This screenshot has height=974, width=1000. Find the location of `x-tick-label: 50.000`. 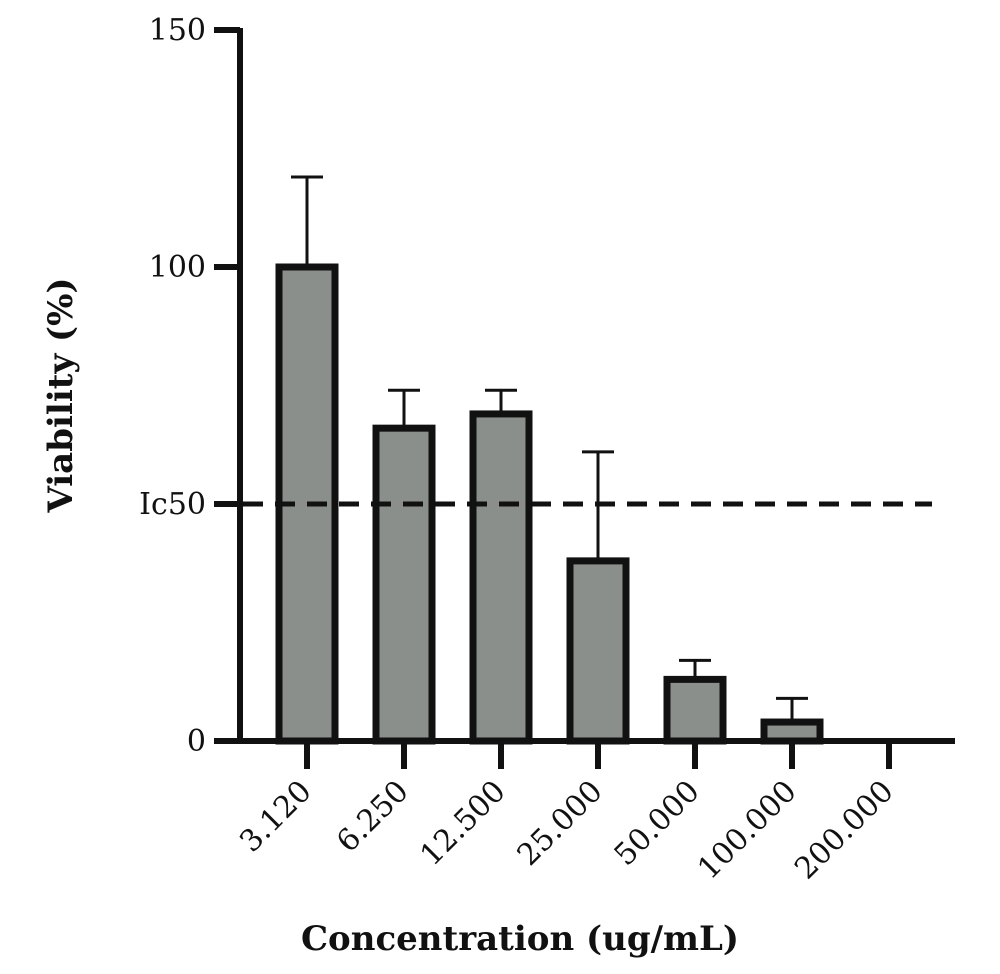

x-tick-label: 50.000 is located at coordinates (657, 823).